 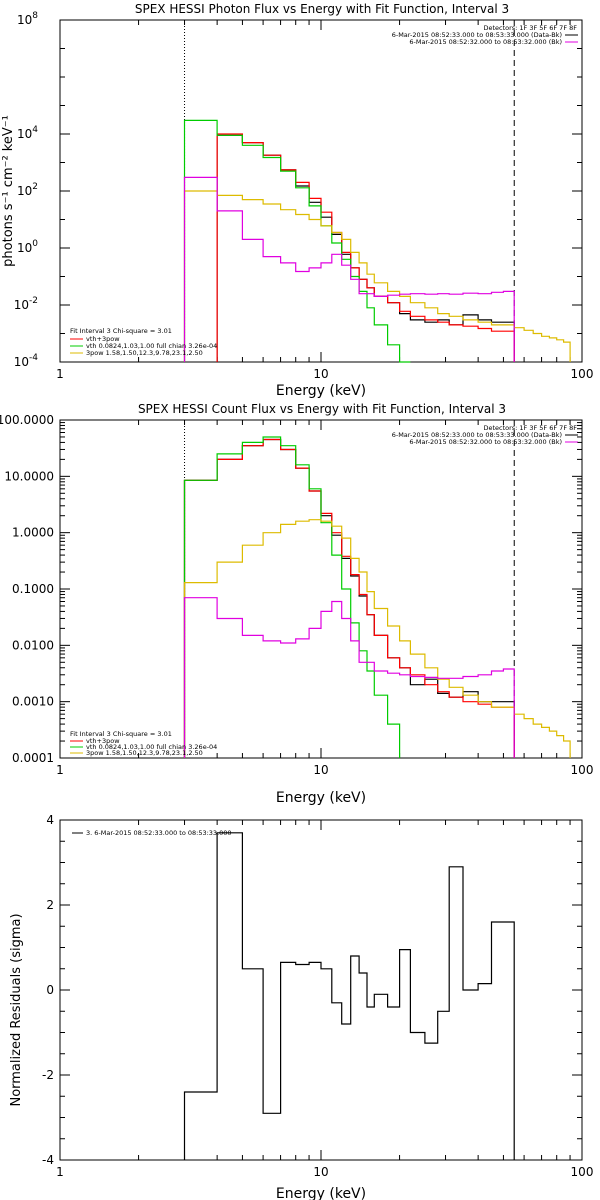 I want to click on y-tick-label: 0.0001, so click(x=33, y=758).